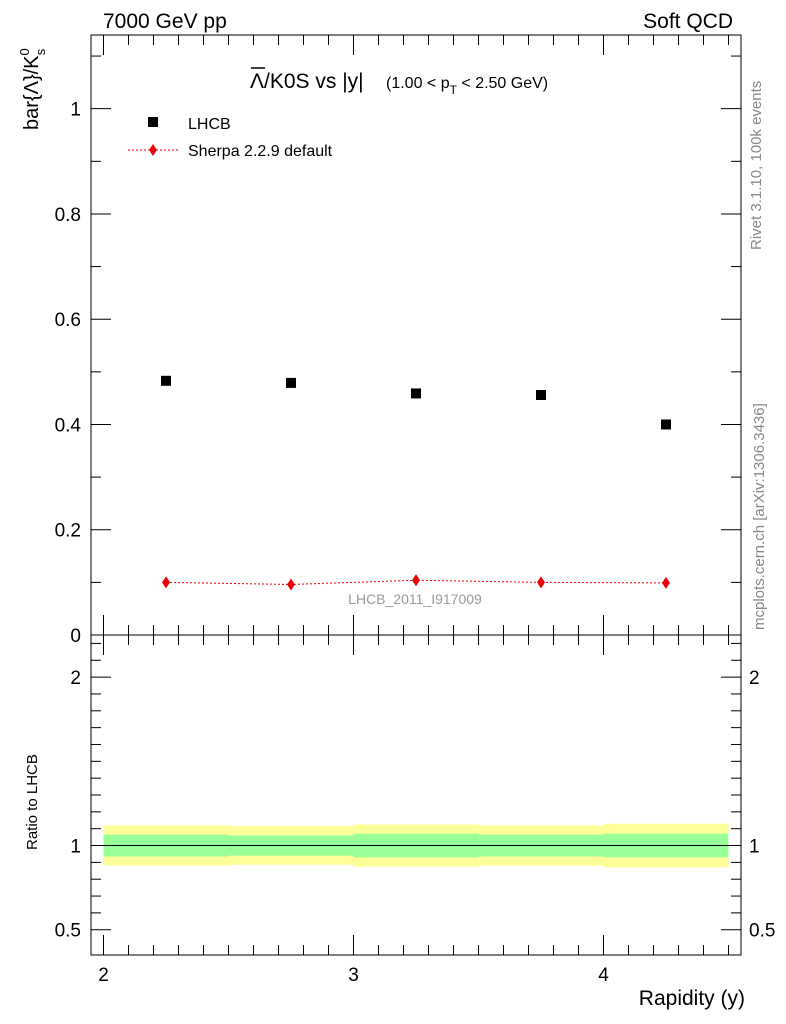 Image resolution: width=786 pixels, height=1024 pixels. Describe the element at coordinates (422, 845) in the screenshot. I see `ratio-bands` at that location.